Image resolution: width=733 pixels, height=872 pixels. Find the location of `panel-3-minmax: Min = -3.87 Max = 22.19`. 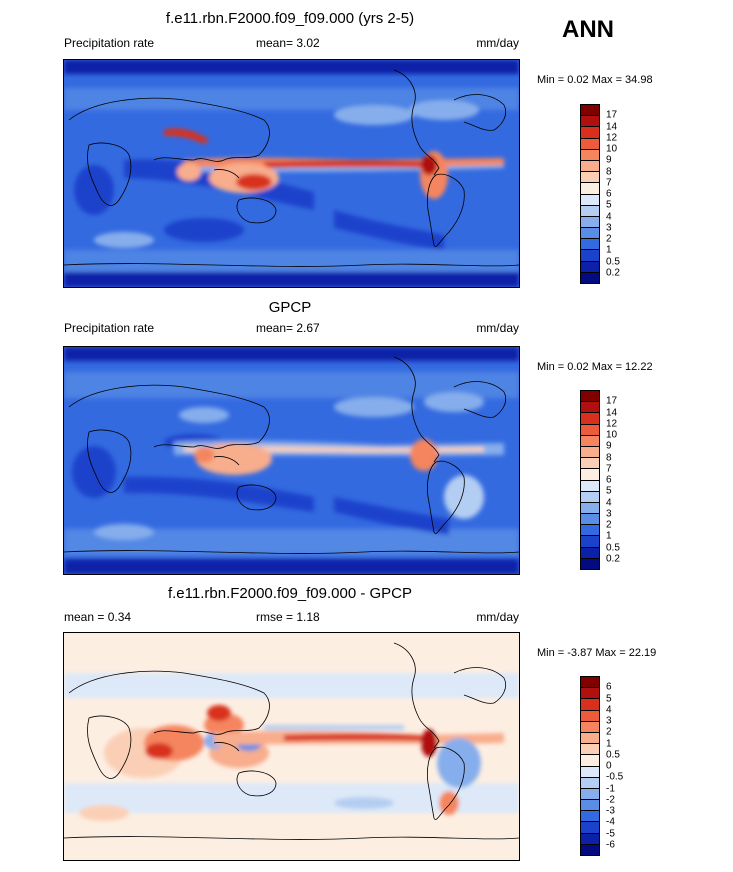

panel-3-minmax: Min = -3.87 Max = 22.19 is located at coordinates (597, 653).